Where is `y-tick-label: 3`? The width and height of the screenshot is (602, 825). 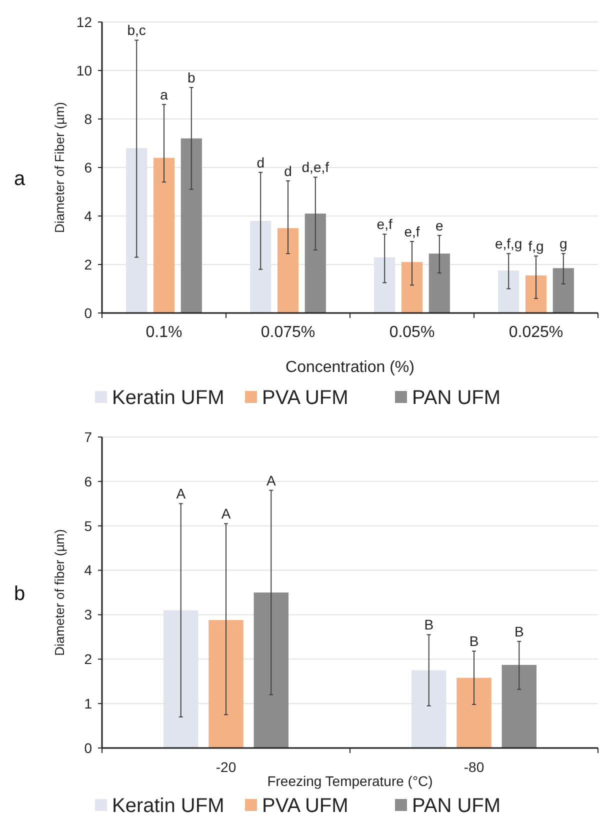 y-tick-label: 3 is located at coordinates (88, 614).